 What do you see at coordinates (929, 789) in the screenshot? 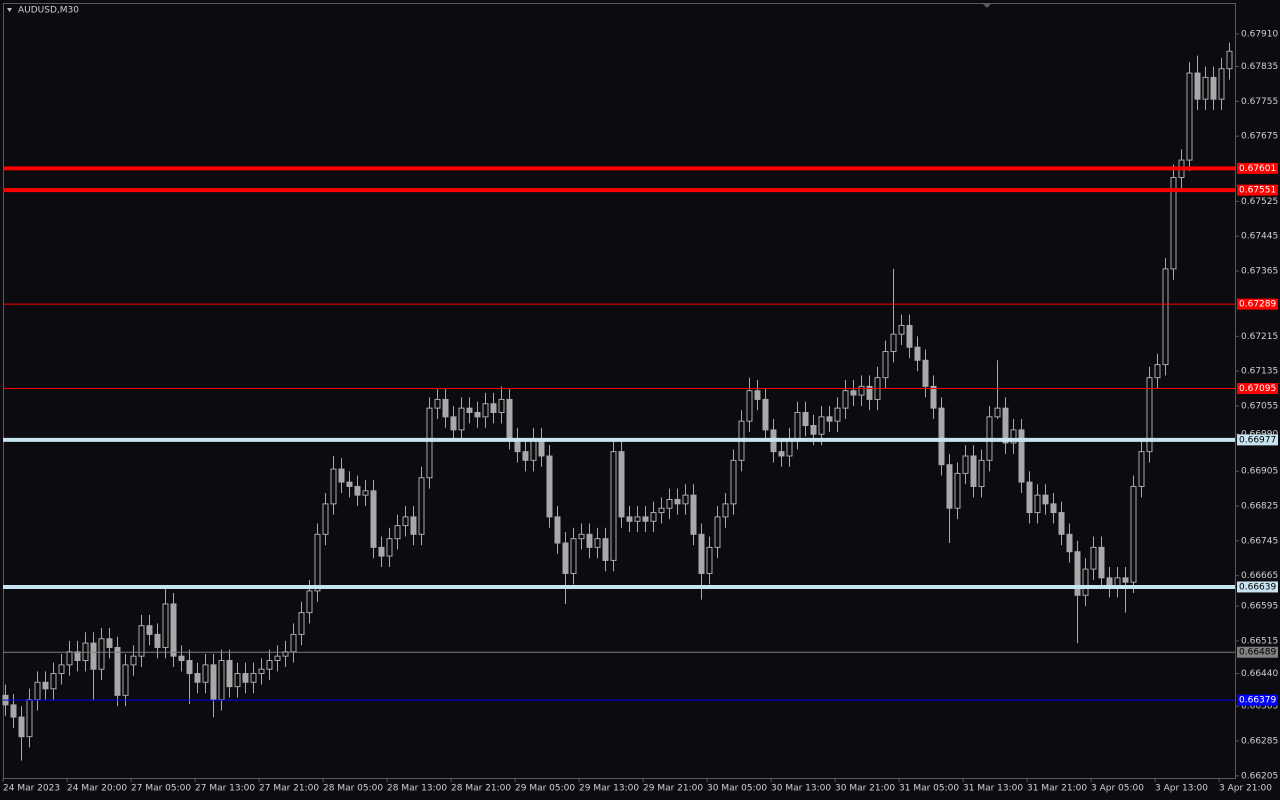
I see `x-tick-label: 31 Mar 05:00` at bounding box center [929, 789].